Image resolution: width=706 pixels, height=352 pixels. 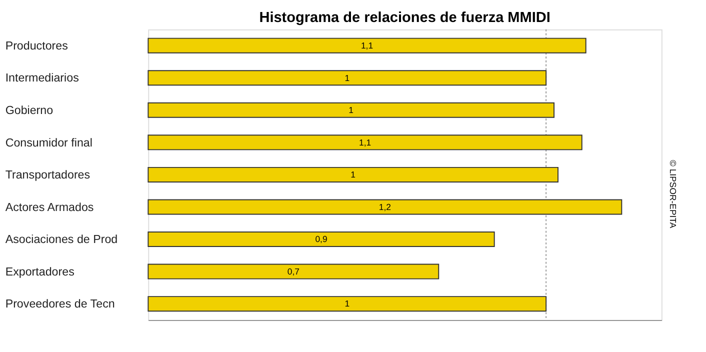 What do you see at coordinates (42, 78) in the screenshot?
I see `y-tick-label: Intermediarios` at bounding box center [42, 78].